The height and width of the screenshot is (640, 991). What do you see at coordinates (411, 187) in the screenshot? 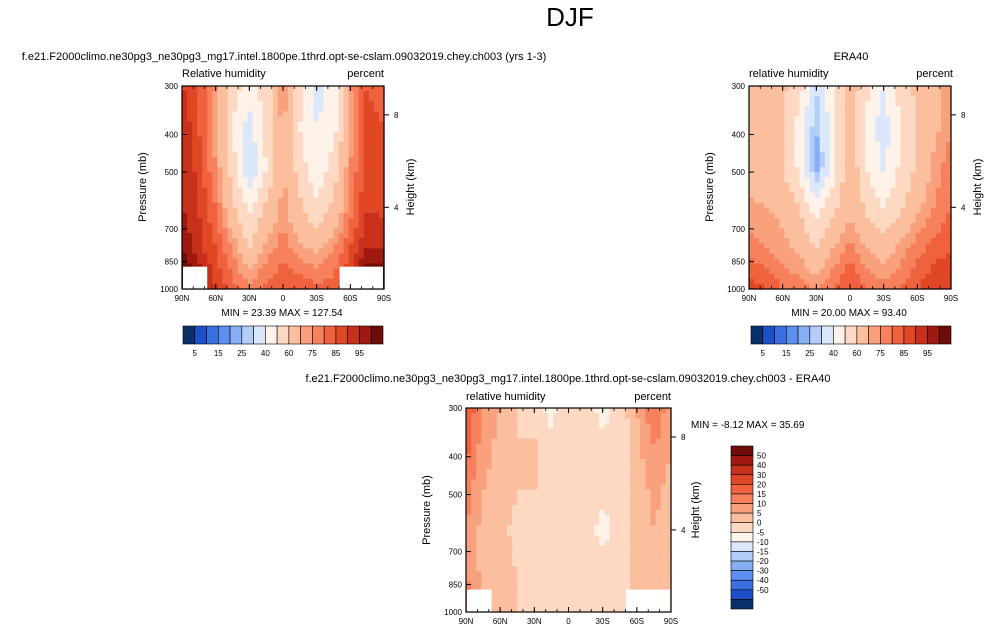
I see `y2label-model: Height (km)` at bounding box center [411, 187].